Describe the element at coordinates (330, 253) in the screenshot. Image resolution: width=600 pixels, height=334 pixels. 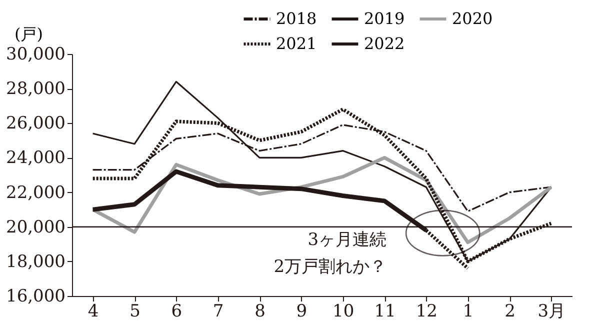
I see `annotation: 3ヶ月連続 2万戸割れか？` at that location.